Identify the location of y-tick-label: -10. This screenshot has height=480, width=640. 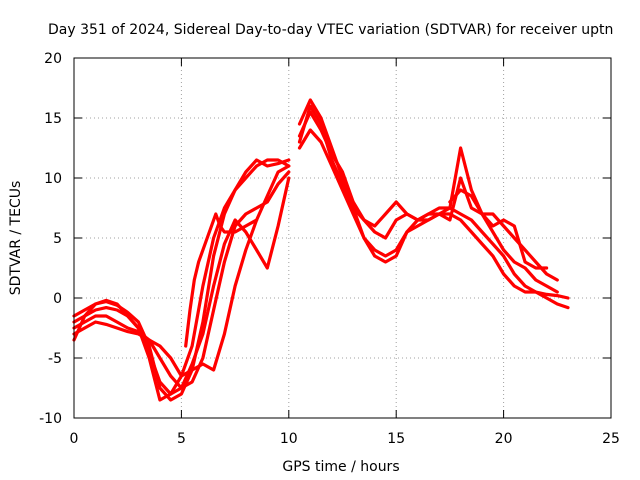
(50, 419).